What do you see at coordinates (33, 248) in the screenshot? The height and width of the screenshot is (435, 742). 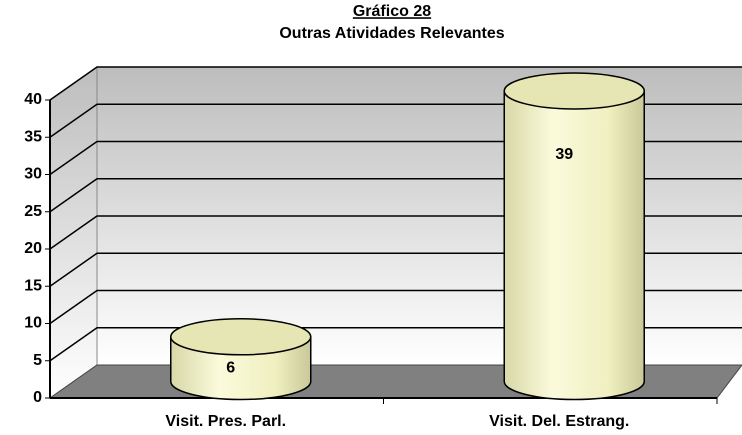 I see `y-tick-label: 20` at bounding box center [33, 248].